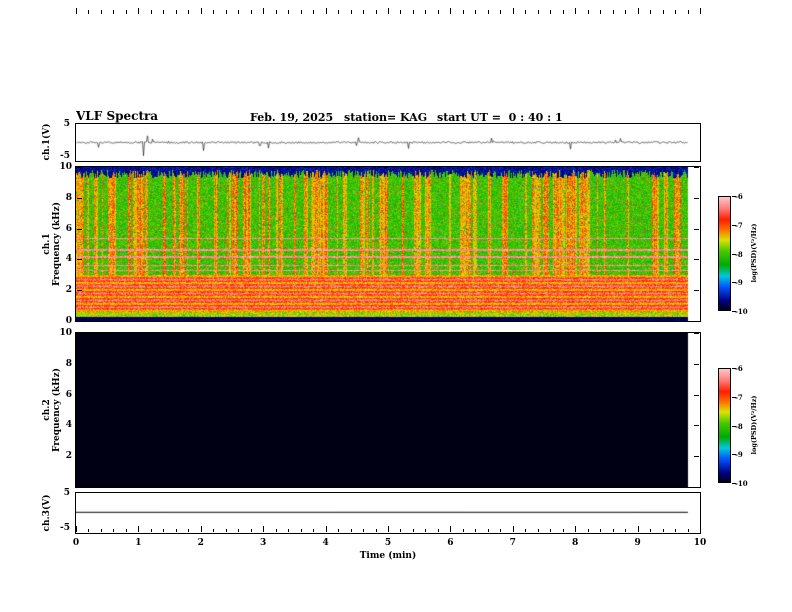 The width and height of the screenshot is (792, 612). I want to click on ch3v-ymin-label: -5, so click(65, 528).